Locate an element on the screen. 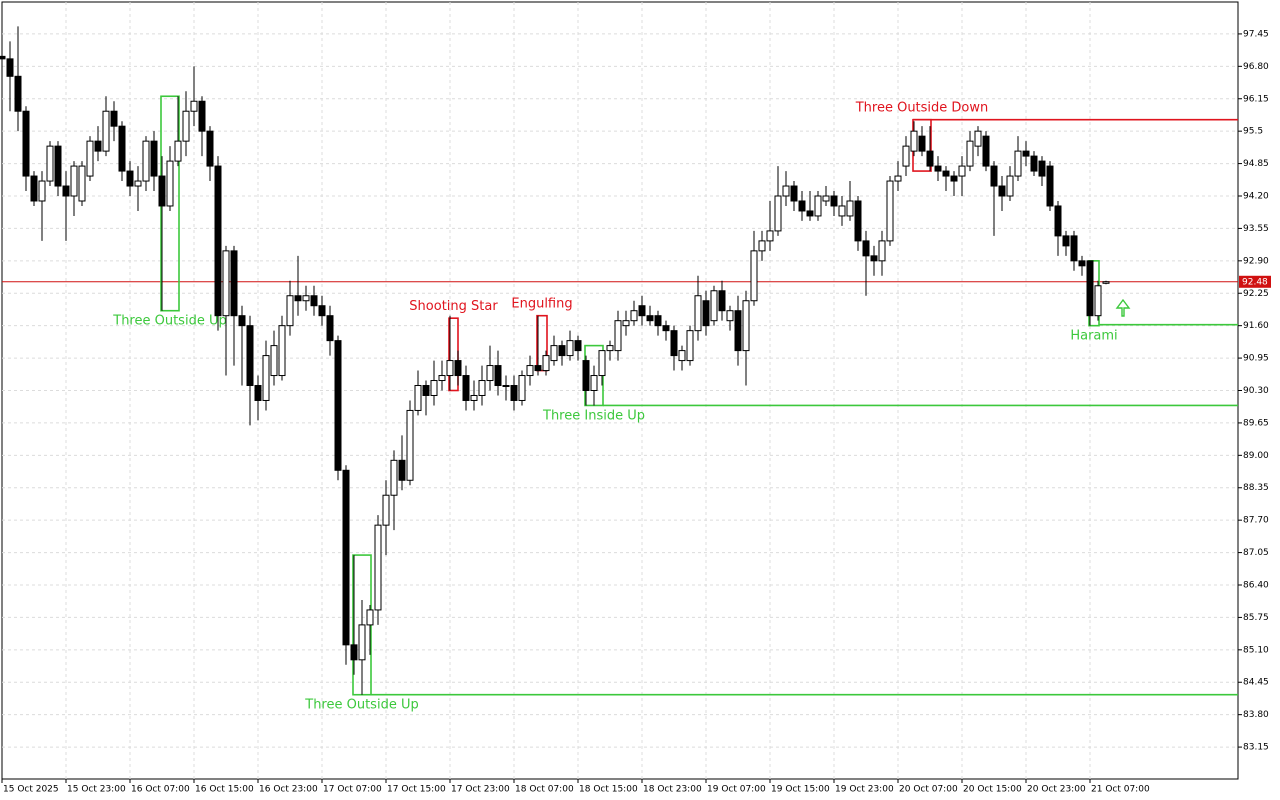 Image resolution: width=1280 pixels, height=800 pixels. x-tick-label: 18 Oct 07:00 is located at coordinates (544, 790).